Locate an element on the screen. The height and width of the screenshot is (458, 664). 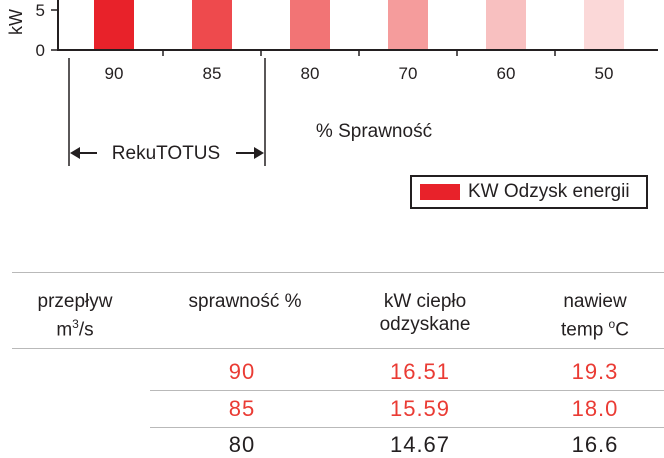
header-heat-line2: odzyskane is located at coordinates (425, 324).